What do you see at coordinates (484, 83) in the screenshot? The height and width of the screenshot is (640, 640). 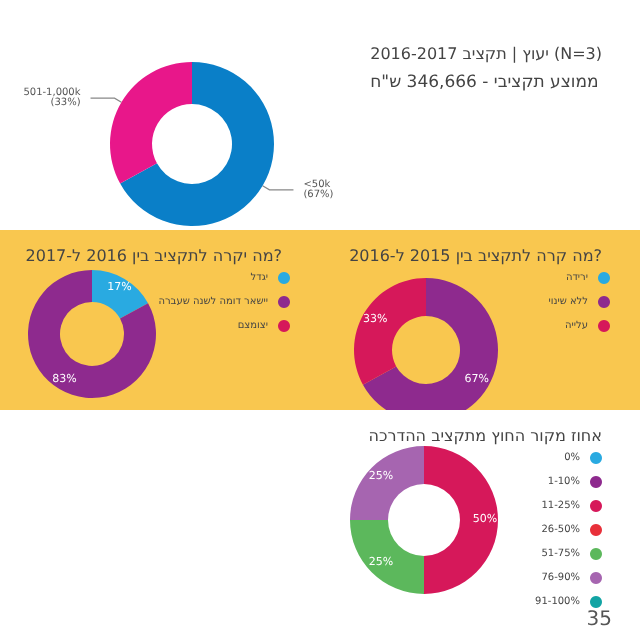 I see `text: ממוצע תקציבי - 346,666 ש"ח` at bounding box center [484, 83].